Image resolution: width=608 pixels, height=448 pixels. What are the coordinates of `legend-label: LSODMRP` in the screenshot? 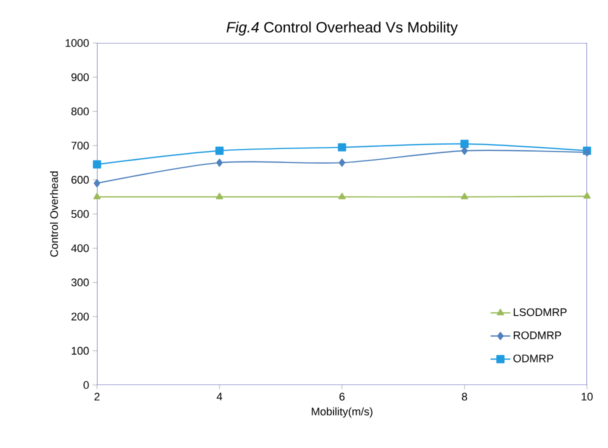 It's located at (540, 312).